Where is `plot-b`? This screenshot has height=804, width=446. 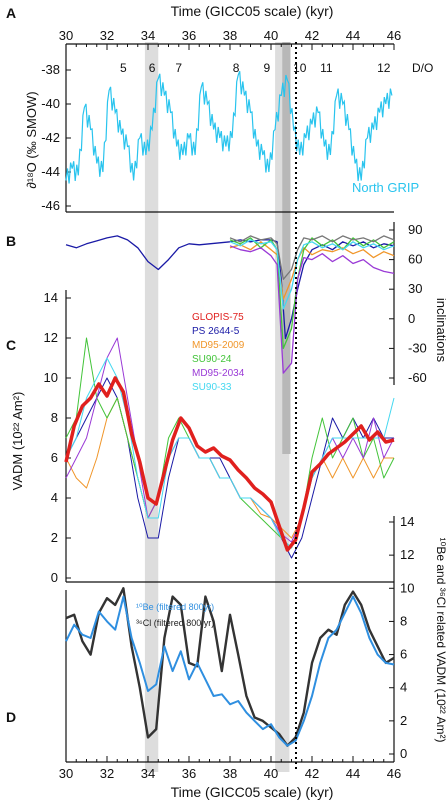
plot-b is located at coordinates (230, 304).